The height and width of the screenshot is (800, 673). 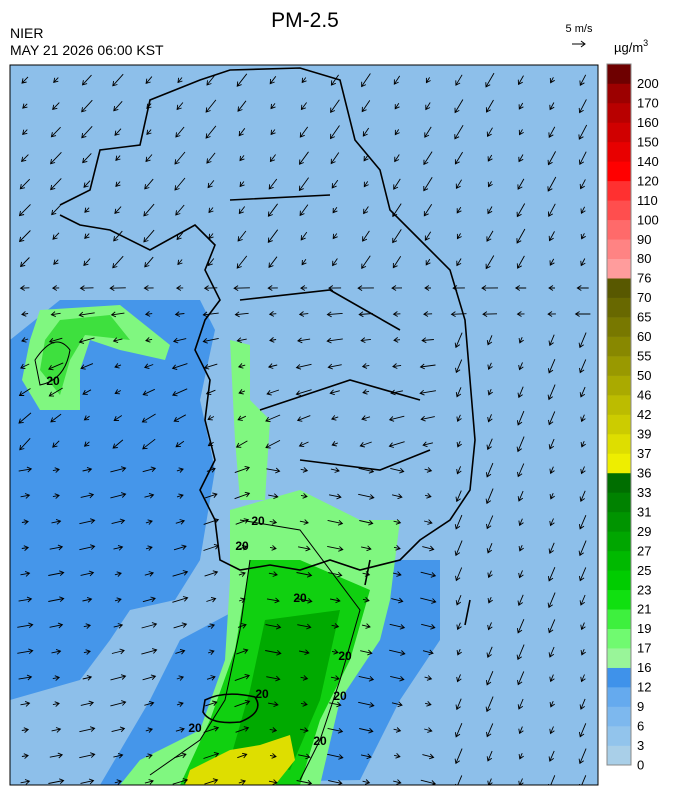 What do you see at coordinates (648, 102) in the screenshot?
I see `colorbar-label: 170` at bounding box center [648, 102].